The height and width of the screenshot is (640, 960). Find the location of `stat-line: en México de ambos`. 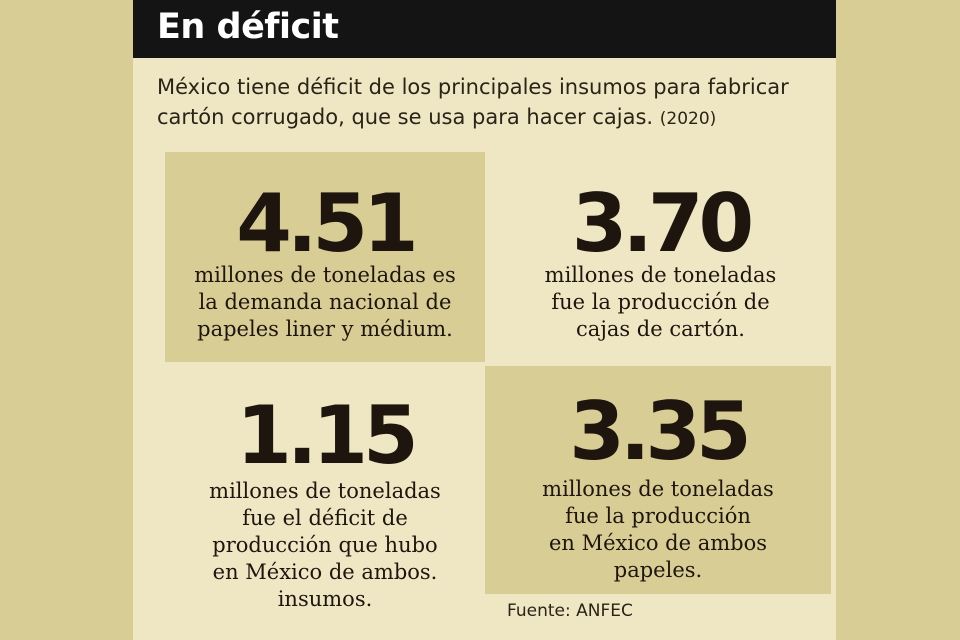

stat-line: en México de ambos is located at coordinates (658, 543).